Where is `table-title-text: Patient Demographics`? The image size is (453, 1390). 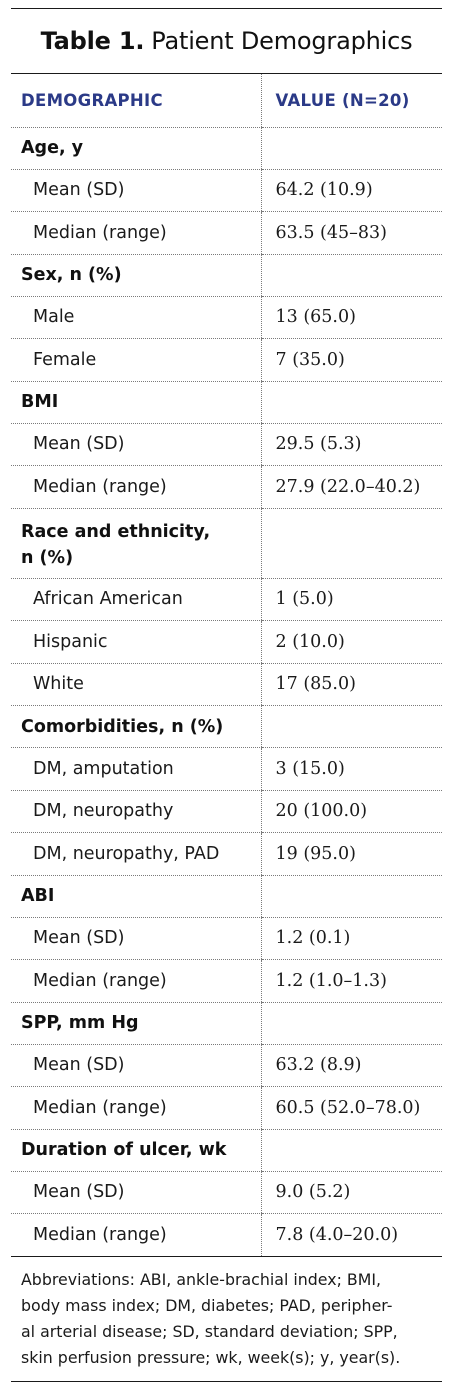
table-title-text: Patient Demographics is located at coordinates (282, 41).